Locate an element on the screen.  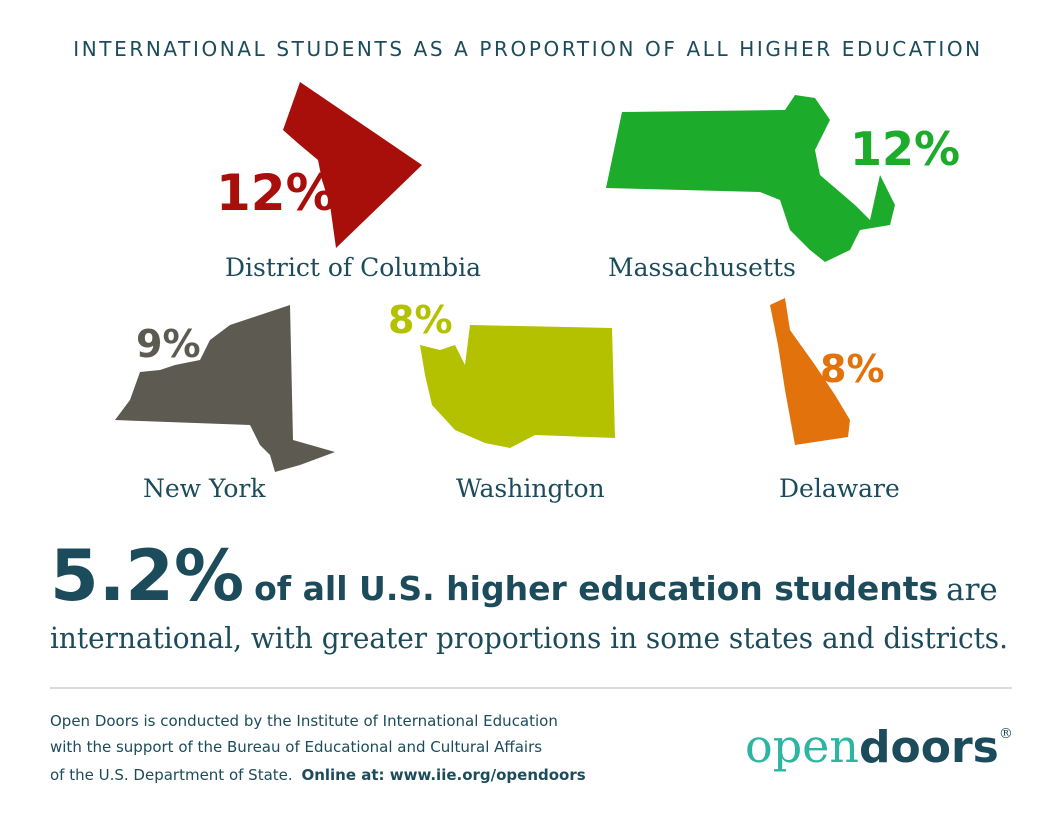
state-ny: 9% New York is located at coordinates (225, 404).